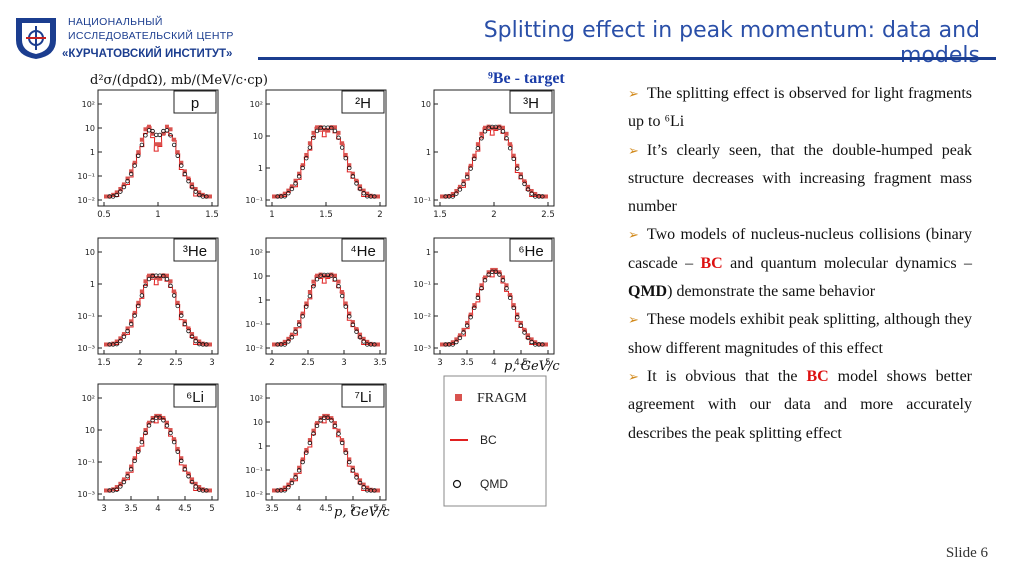 The height and width of the screenshot is (576, 1024). What do you see at coordinates (148, 302) in the screenshot?
I see `spectrum-panel: ³He 1.5 2 2.5 3 10 1 10⁻¹ 10⁻³` at bounding box center [148, 302].